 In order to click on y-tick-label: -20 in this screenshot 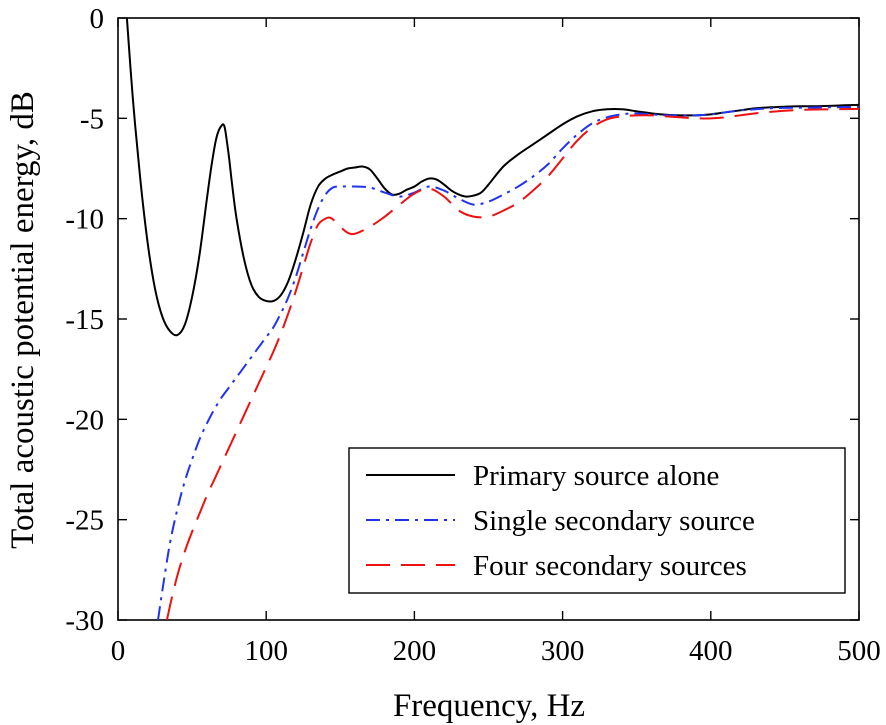, I will do `click(84, 420)`.